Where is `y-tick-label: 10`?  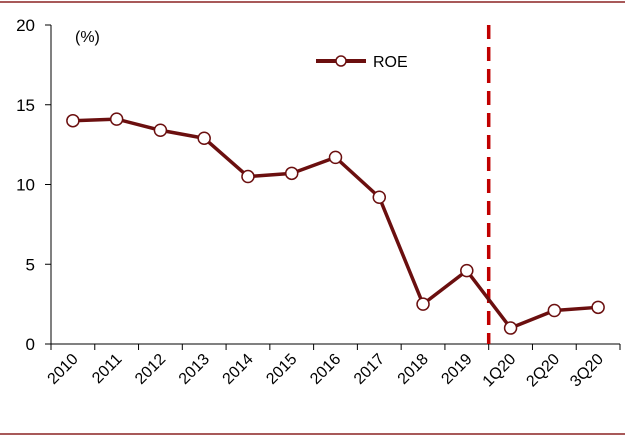
y-tick-label: 10 is located at coordinates (25, 185).